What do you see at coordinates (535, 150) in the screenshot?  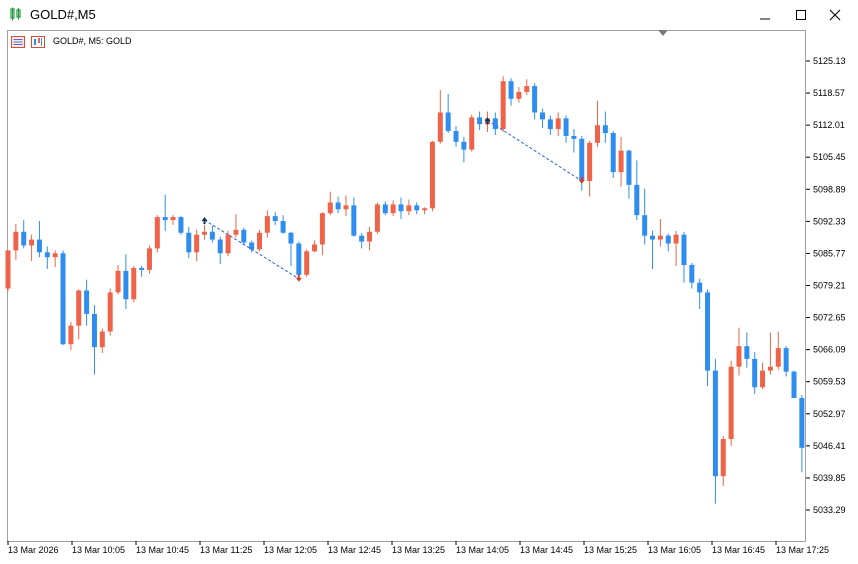 I see `trade-line` at bounding box center [535, 150].